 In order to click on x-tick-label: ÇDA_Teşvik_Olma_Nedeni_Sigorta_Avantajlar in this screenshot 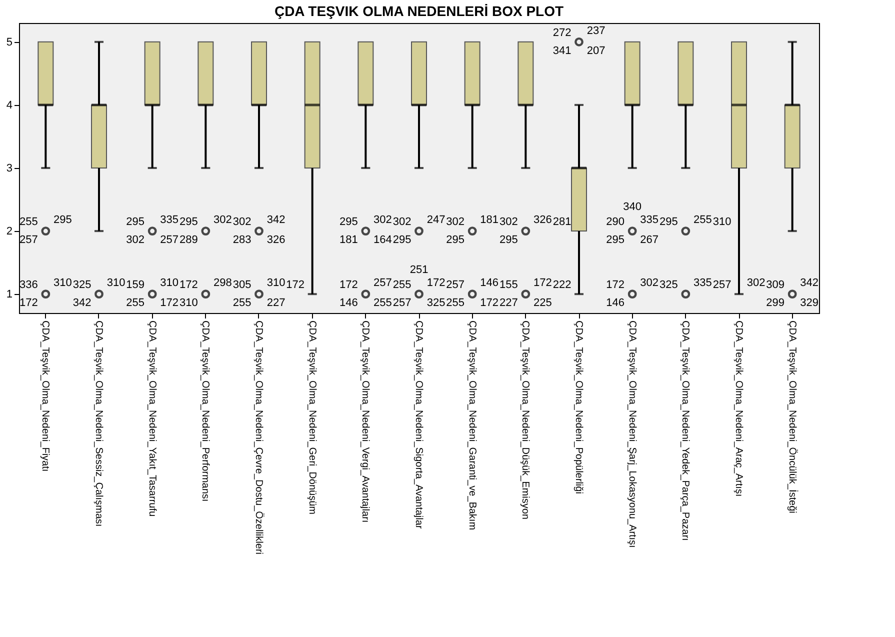, I will do `click(418, 425)`.